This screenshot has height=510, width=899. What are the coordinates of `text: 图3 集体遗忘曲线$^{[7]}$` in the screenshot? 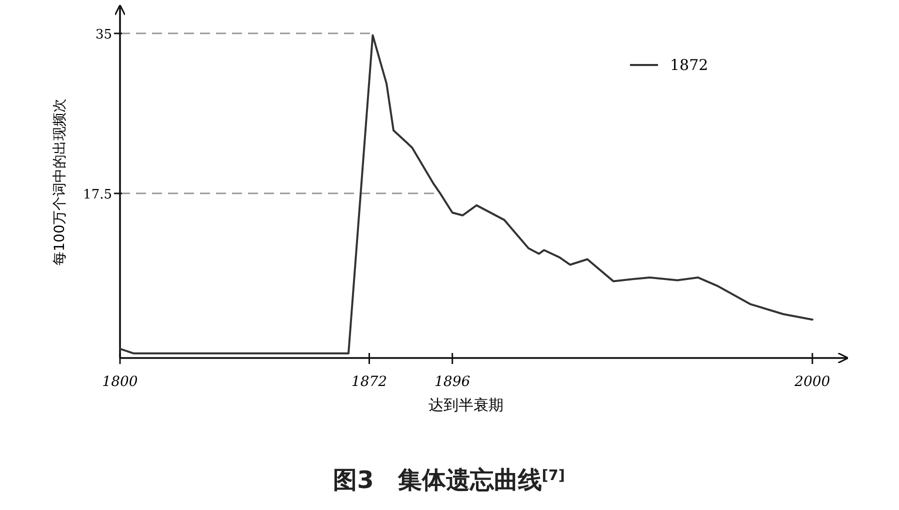 It's located at (449, 480).